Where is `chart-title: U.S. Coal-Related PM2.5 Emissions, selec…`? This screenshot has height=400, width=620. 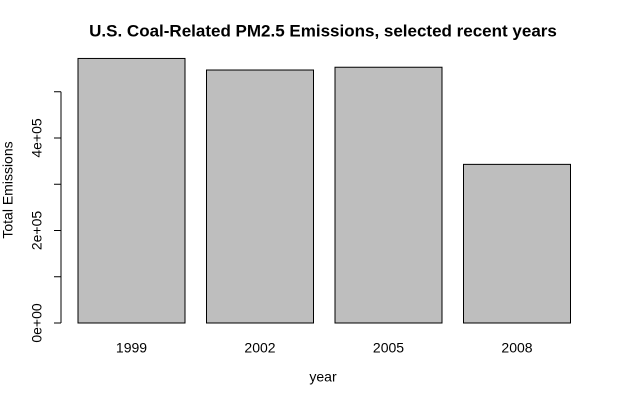 chart-title: U.S. Coal-Related PM2.5 Emissions, selec… is located at coordinates (323, 30).